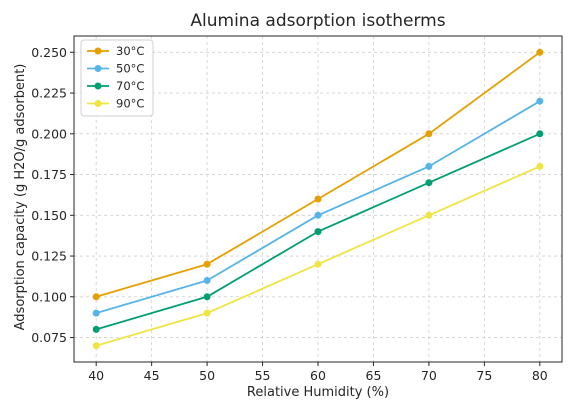 The height and width of the screenshot is (411, 576). I want to click on x-tick-label-6: 70, so click(429, 375).